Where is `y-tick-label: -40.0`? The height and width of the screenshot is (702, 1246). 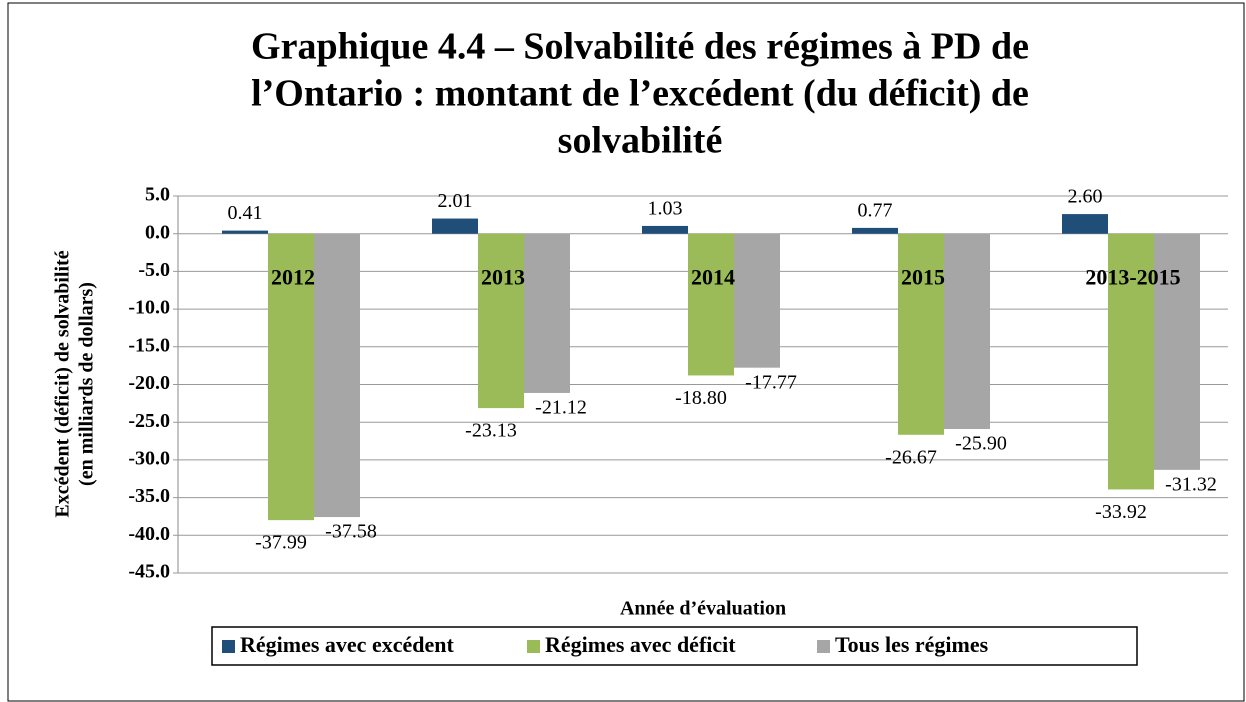 y-tick-label: -40.0 is located at coordinates (149, 534).